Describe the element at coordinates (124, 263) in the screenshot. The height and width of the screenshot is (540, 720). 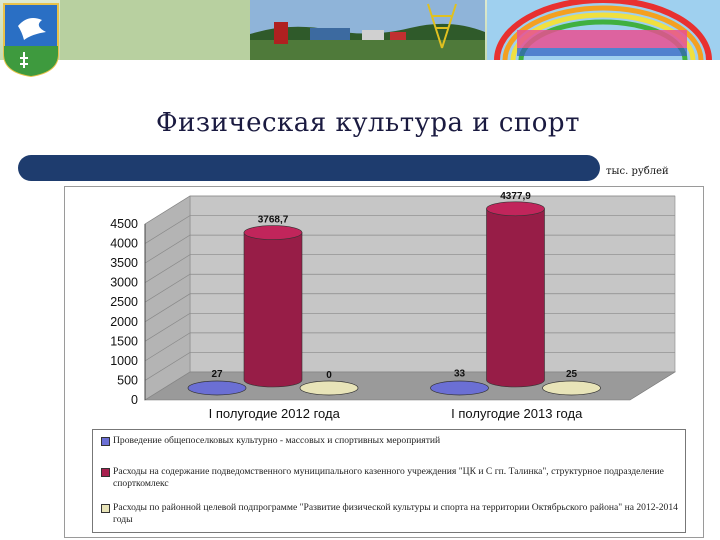
I see `y-tick-label: 3500` at that location.